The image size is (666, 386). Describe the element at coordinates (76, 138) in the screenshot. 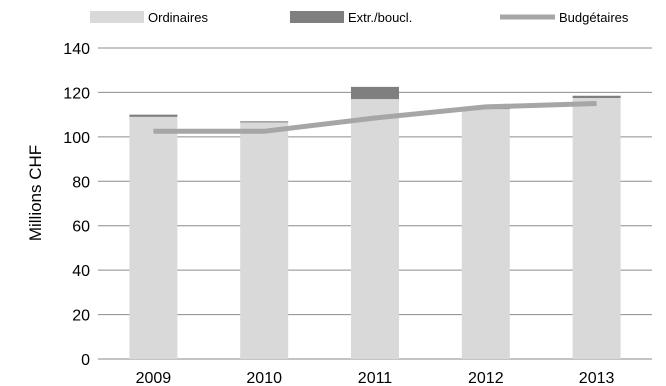

I see `y-tick-label: 100` at that location.